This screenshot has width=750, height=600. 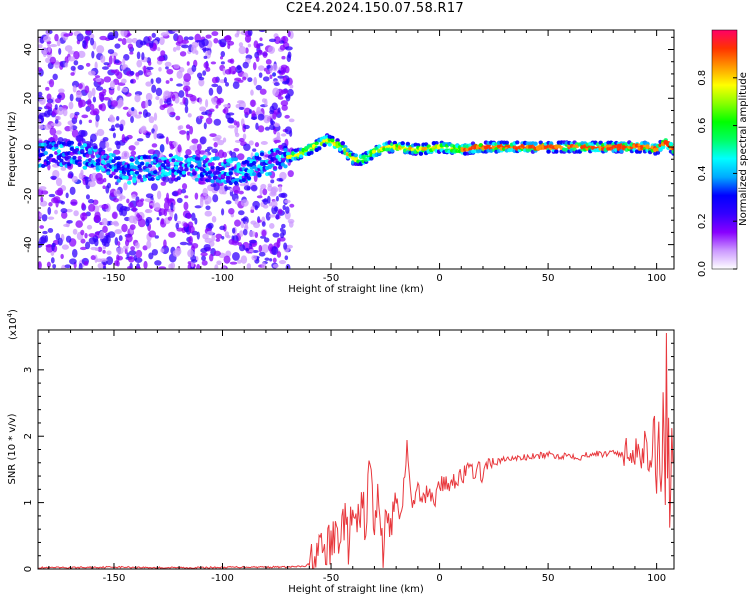 I want to click on y-tick-label: 40, so click(x=28, y=49).